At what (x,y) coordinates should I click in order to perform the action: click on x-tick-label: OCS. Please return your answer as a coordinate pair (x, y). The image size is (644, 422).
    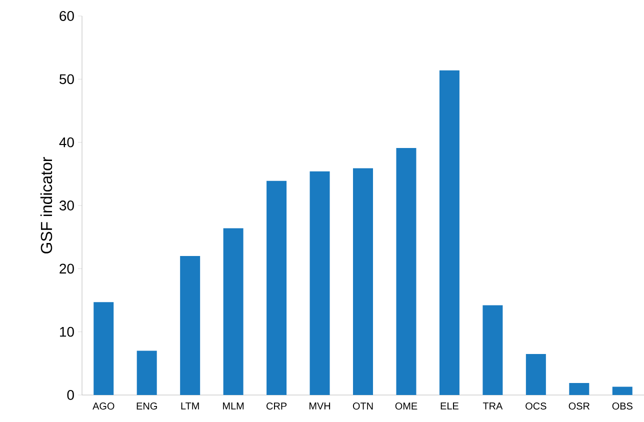
    Looking at the image, I should click on (536, 406).